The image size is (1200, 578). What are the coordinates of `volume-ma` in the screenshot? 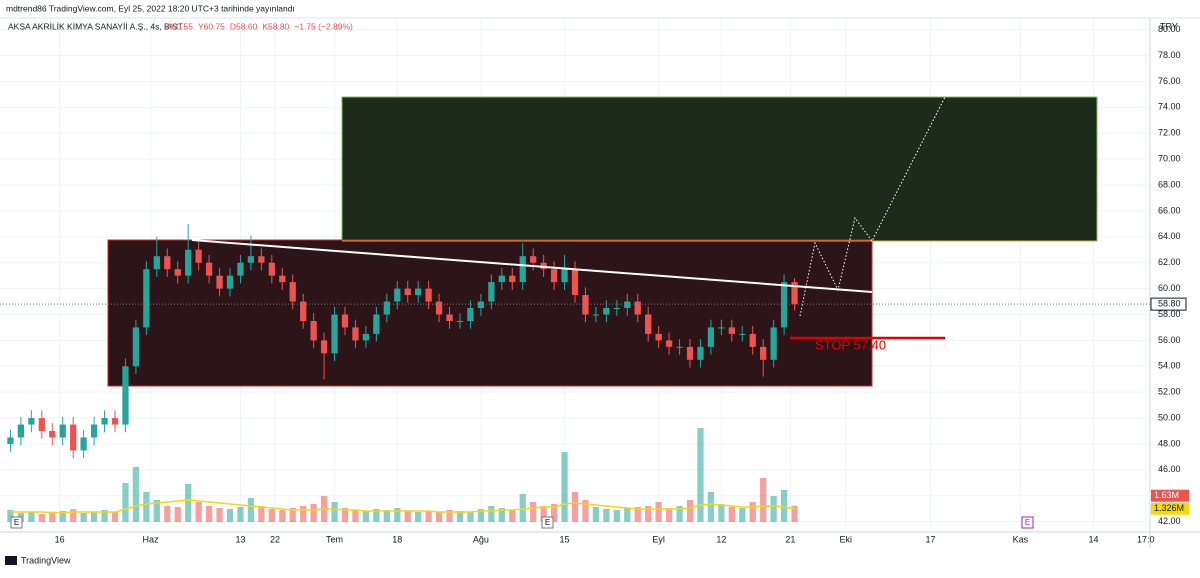 It's located at (402, 506).